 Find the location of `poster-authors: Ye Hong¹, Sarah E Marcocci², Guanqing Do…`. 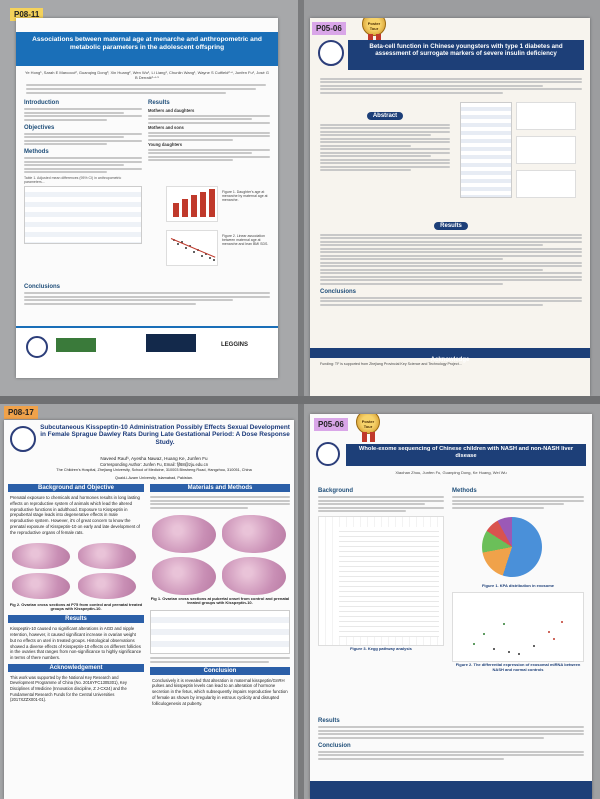

poster-authors: Ye Hong¹, Sarah E Marcocci², Guanqing Do… is located at coordinates (147, 75).